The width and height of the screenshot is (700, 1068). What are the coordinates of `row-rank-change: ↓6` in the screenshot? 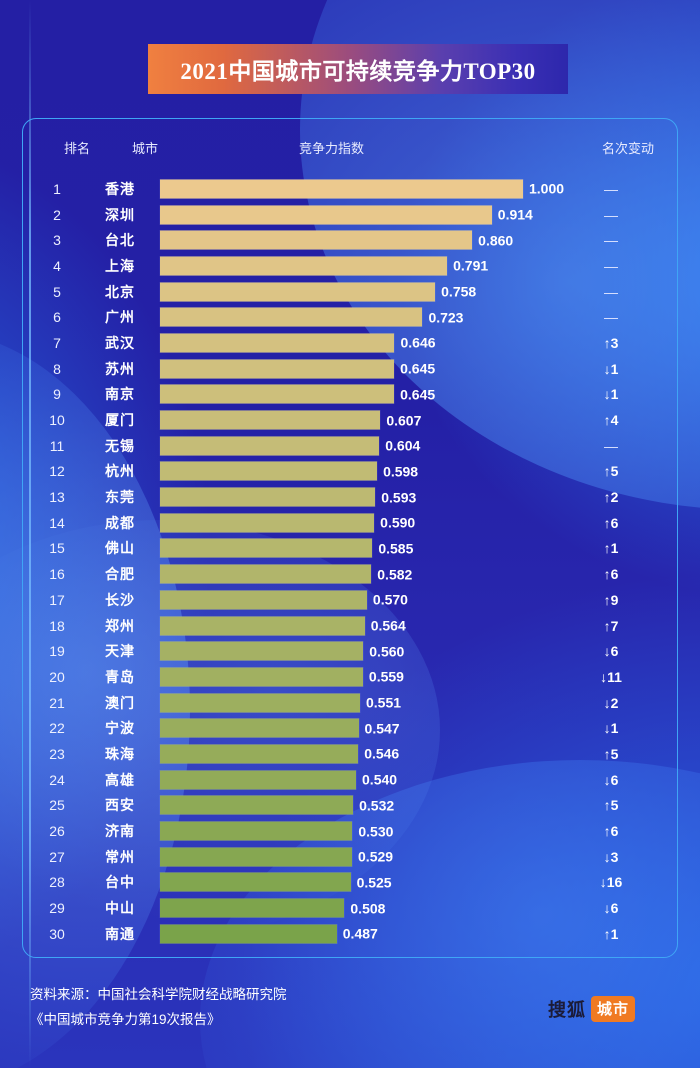 It's located at (611, 779).